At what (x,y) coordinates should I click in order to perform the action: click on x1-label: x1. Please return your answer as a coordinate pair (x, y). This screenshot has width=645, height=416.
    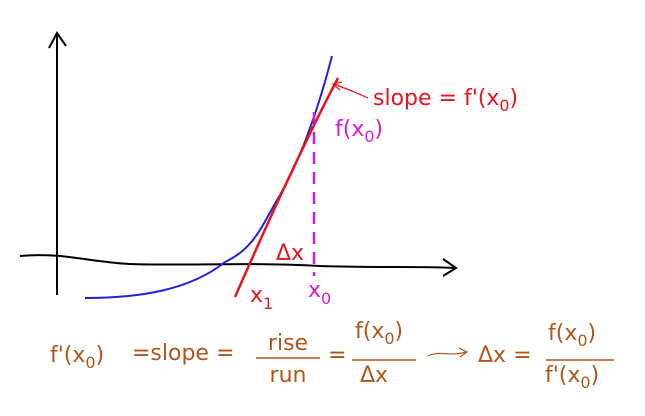
    Looking at the image, I should click on (261, 298).